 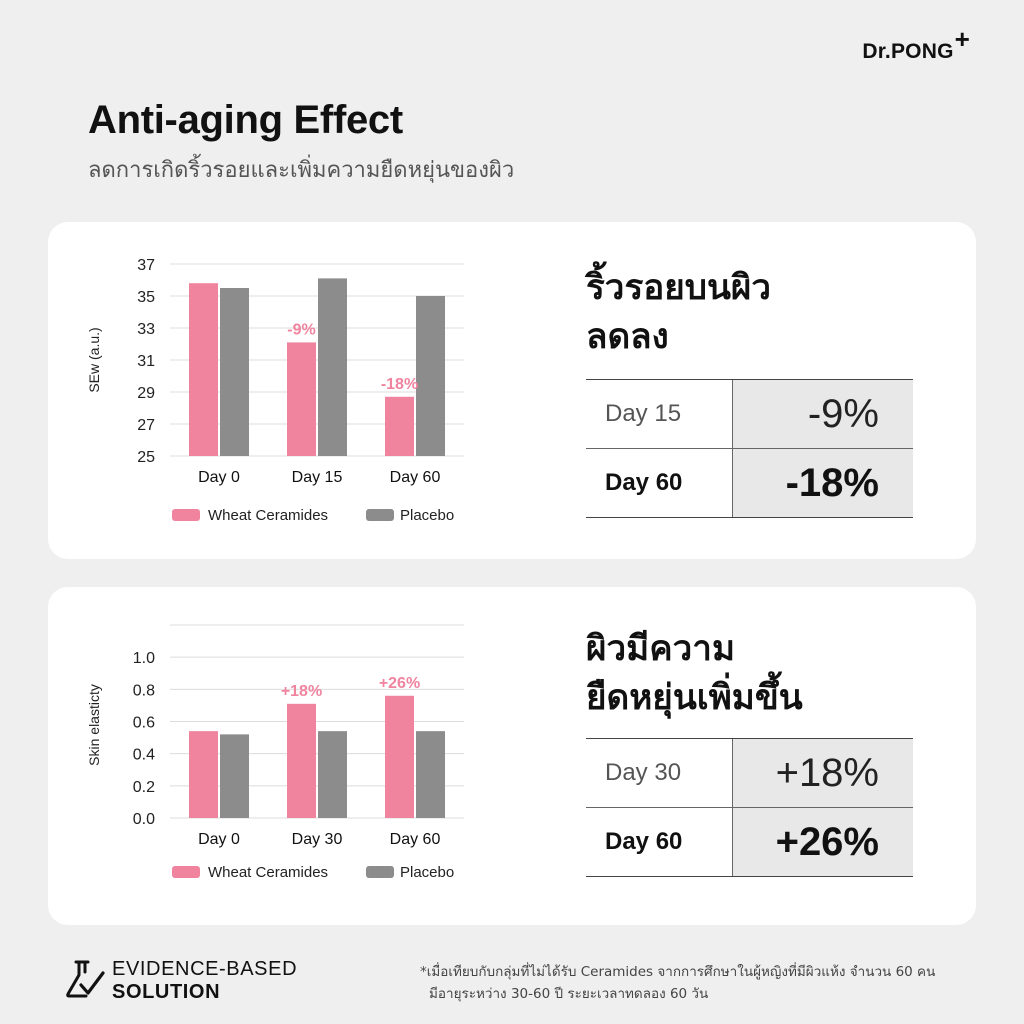 What do you see at coordinates (643, 413) in the screenshot?
I see `stat-label: Day 15` at bounding box center [643, 413].